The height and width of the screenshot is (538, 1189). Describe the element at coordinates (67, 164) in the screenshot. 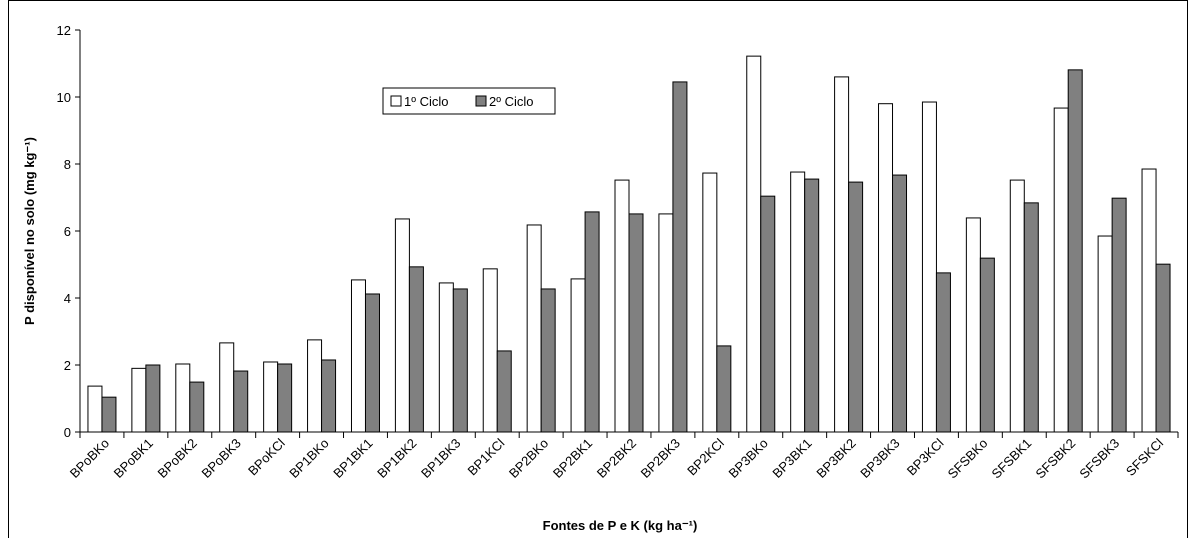

I see `y-tick-label: 8` at that location.